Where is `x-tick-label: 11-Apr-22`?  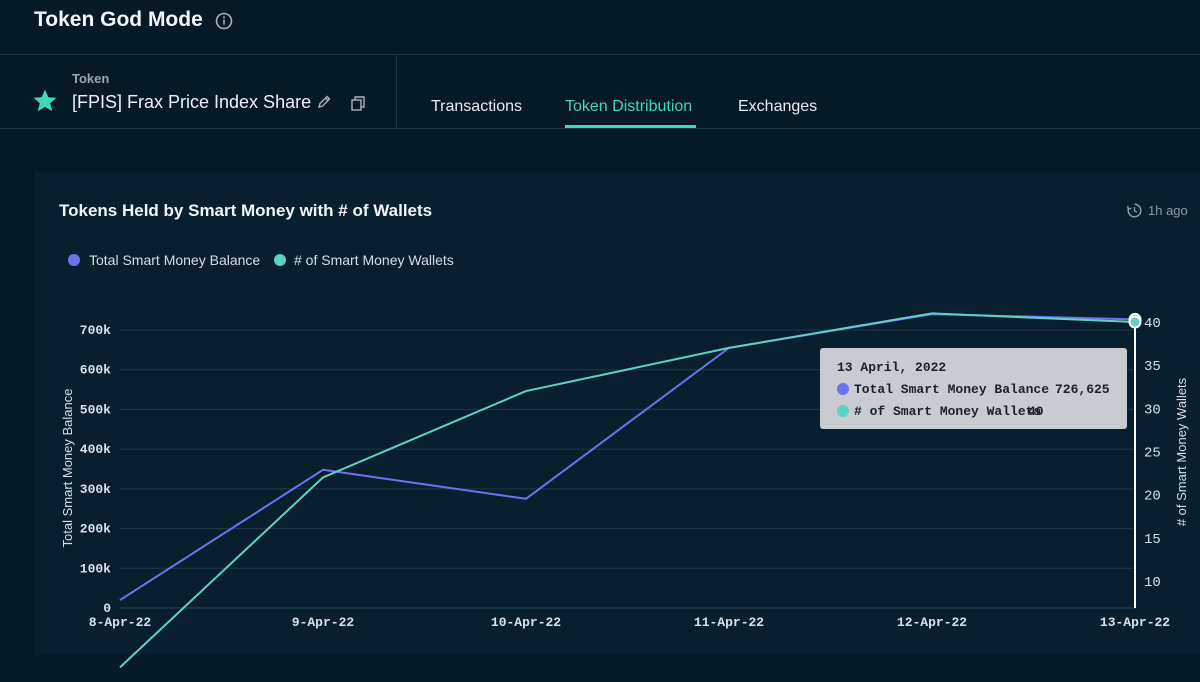 x-tick-label: 11-Apr-22 is located at coordinates (729, 622).